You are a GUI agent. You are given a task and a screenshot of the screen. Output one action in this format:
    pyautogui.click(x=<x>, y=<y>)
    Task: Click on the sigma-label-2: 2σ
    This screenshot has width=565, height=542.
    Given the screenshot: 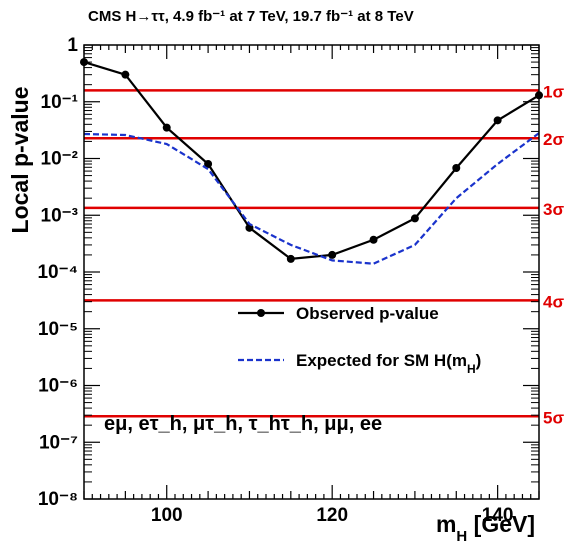 What is the action you would take?
    pyautogui.click(x=553, y=139)
    